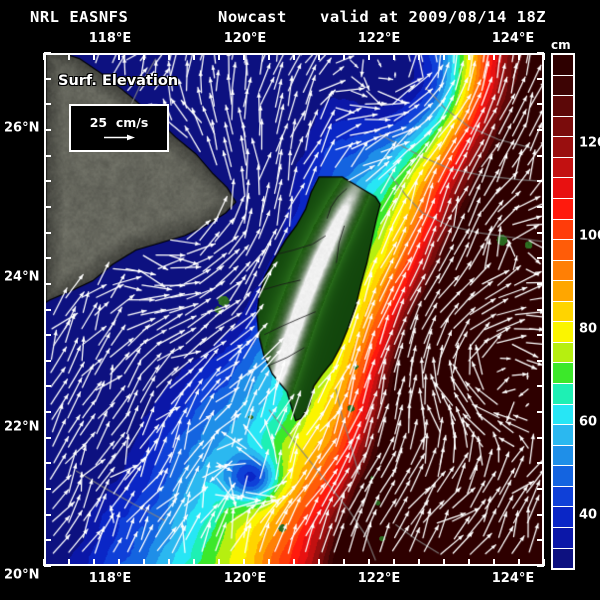  Describe the element at coordinates (119, 122) in the screenshot. I see `vector-scale-label: 25 cm/s` at that location.